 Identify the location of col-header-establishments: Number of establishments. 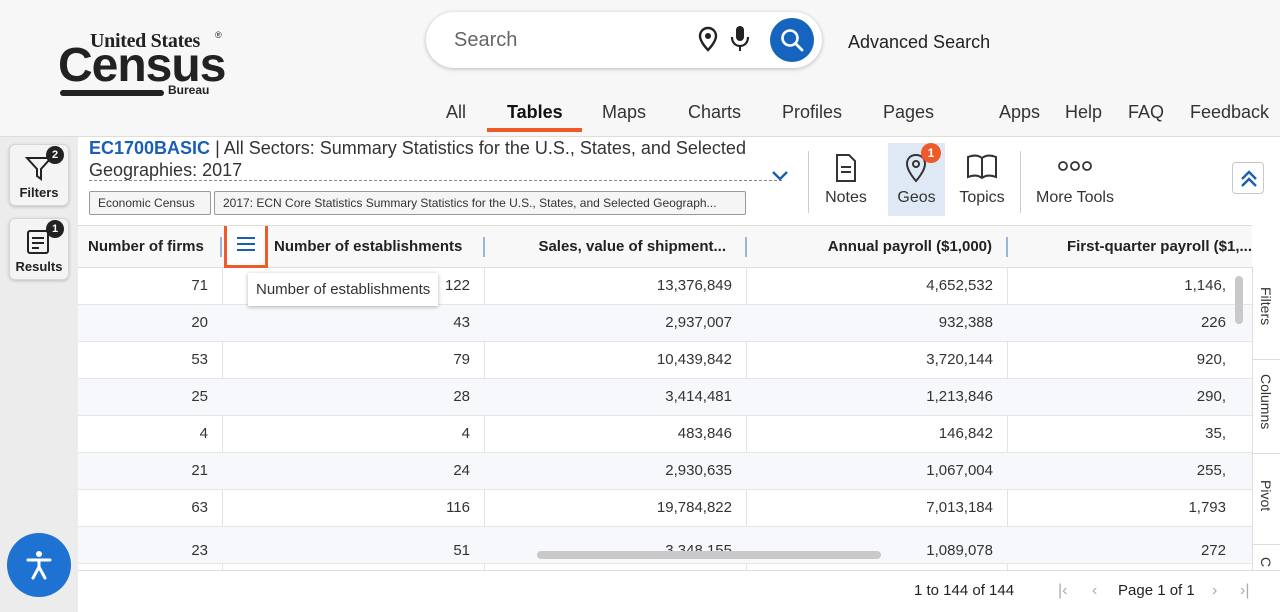
(368, 246).